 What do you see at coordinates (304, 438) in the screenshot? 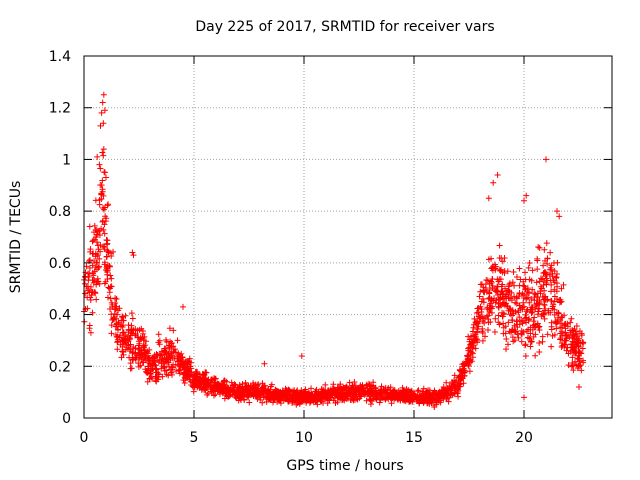
I see `x-tick-label: 10` at bounding box center [304, 438].